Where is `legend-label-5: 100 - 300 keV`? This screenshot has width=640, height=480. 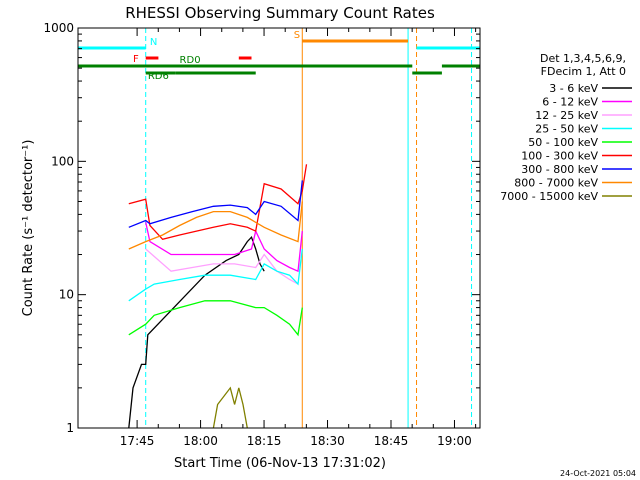 legend-label-5: 100 - 300 keV is located at coordinates (559, 156).